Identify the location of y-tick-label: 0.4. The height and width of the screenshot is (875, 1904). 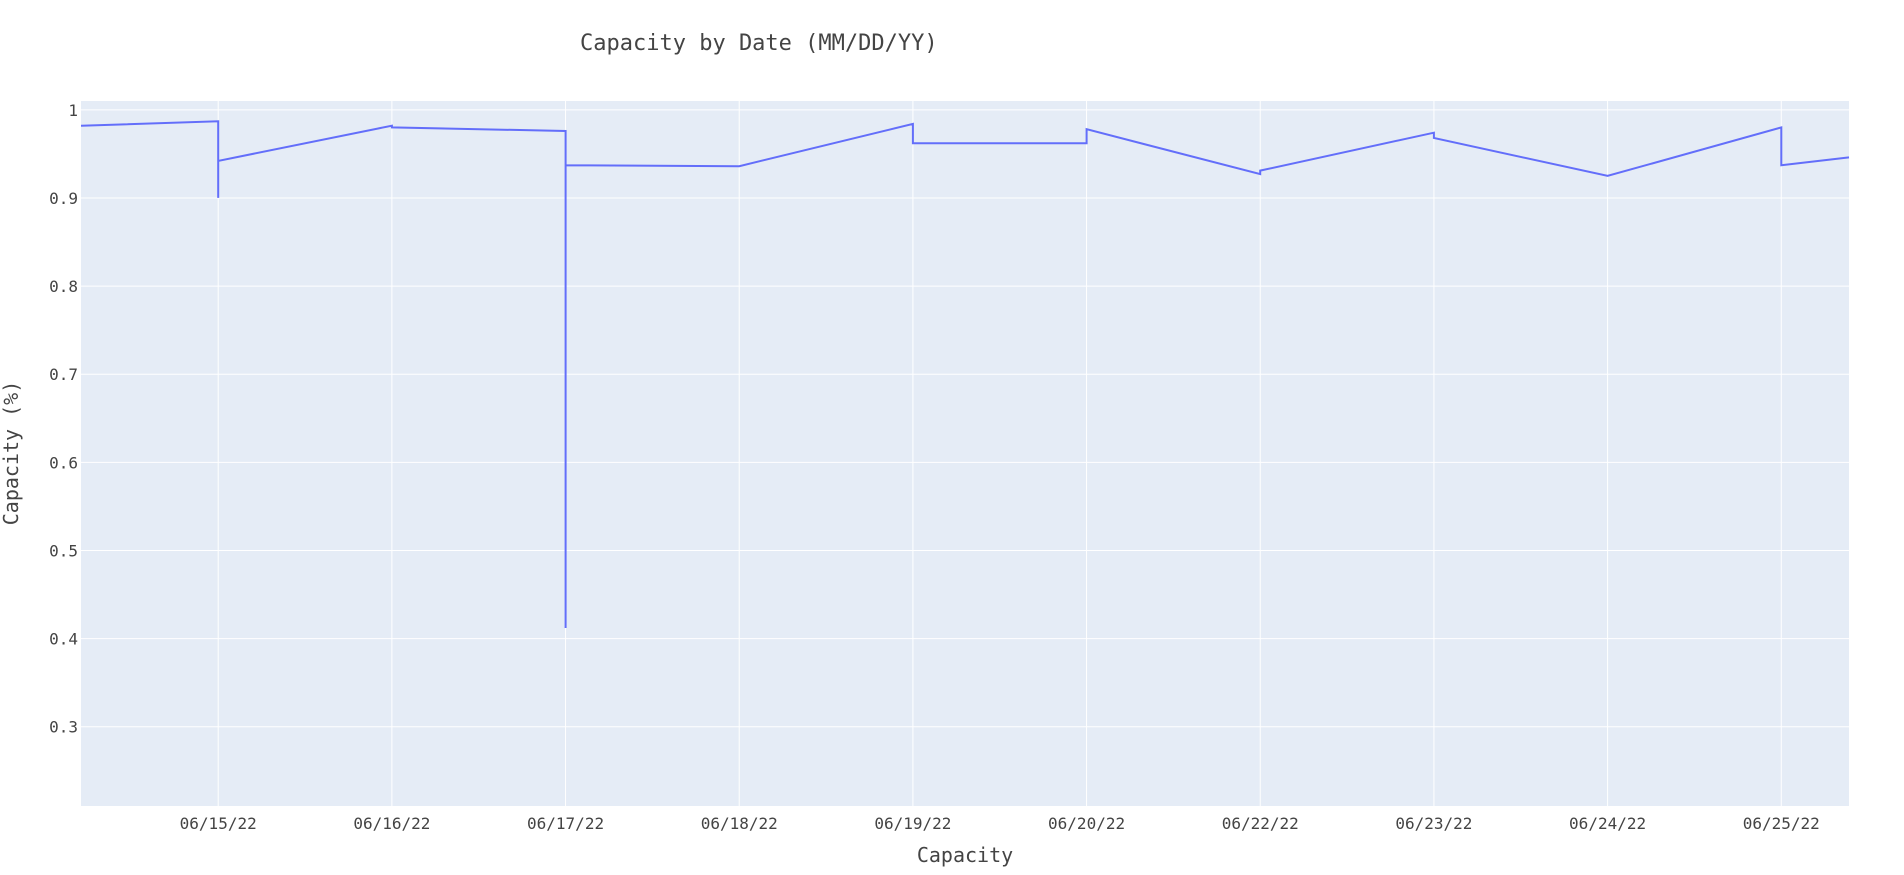
(63, 639).